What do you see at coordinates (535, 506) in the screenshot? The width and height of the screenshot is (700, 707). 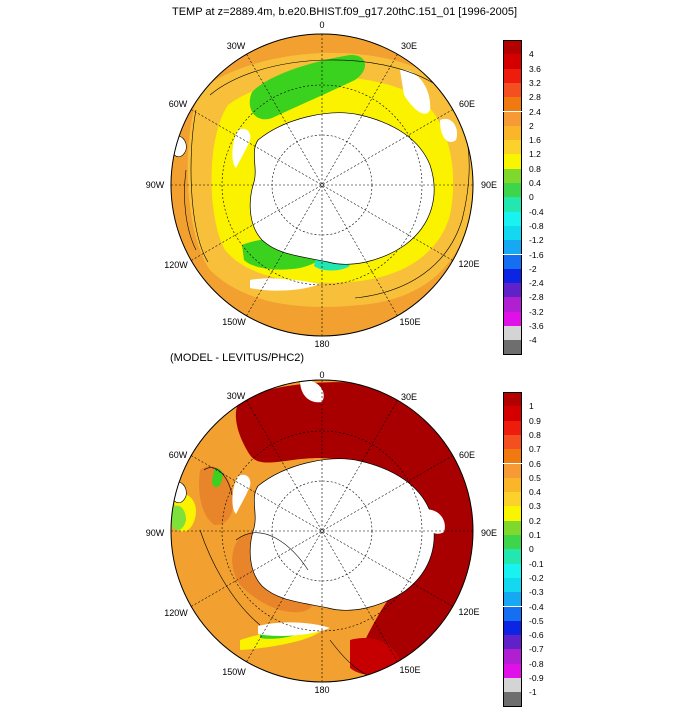 I see `cbar2-tick-label: 0.3` at bounding box center [535, 506].